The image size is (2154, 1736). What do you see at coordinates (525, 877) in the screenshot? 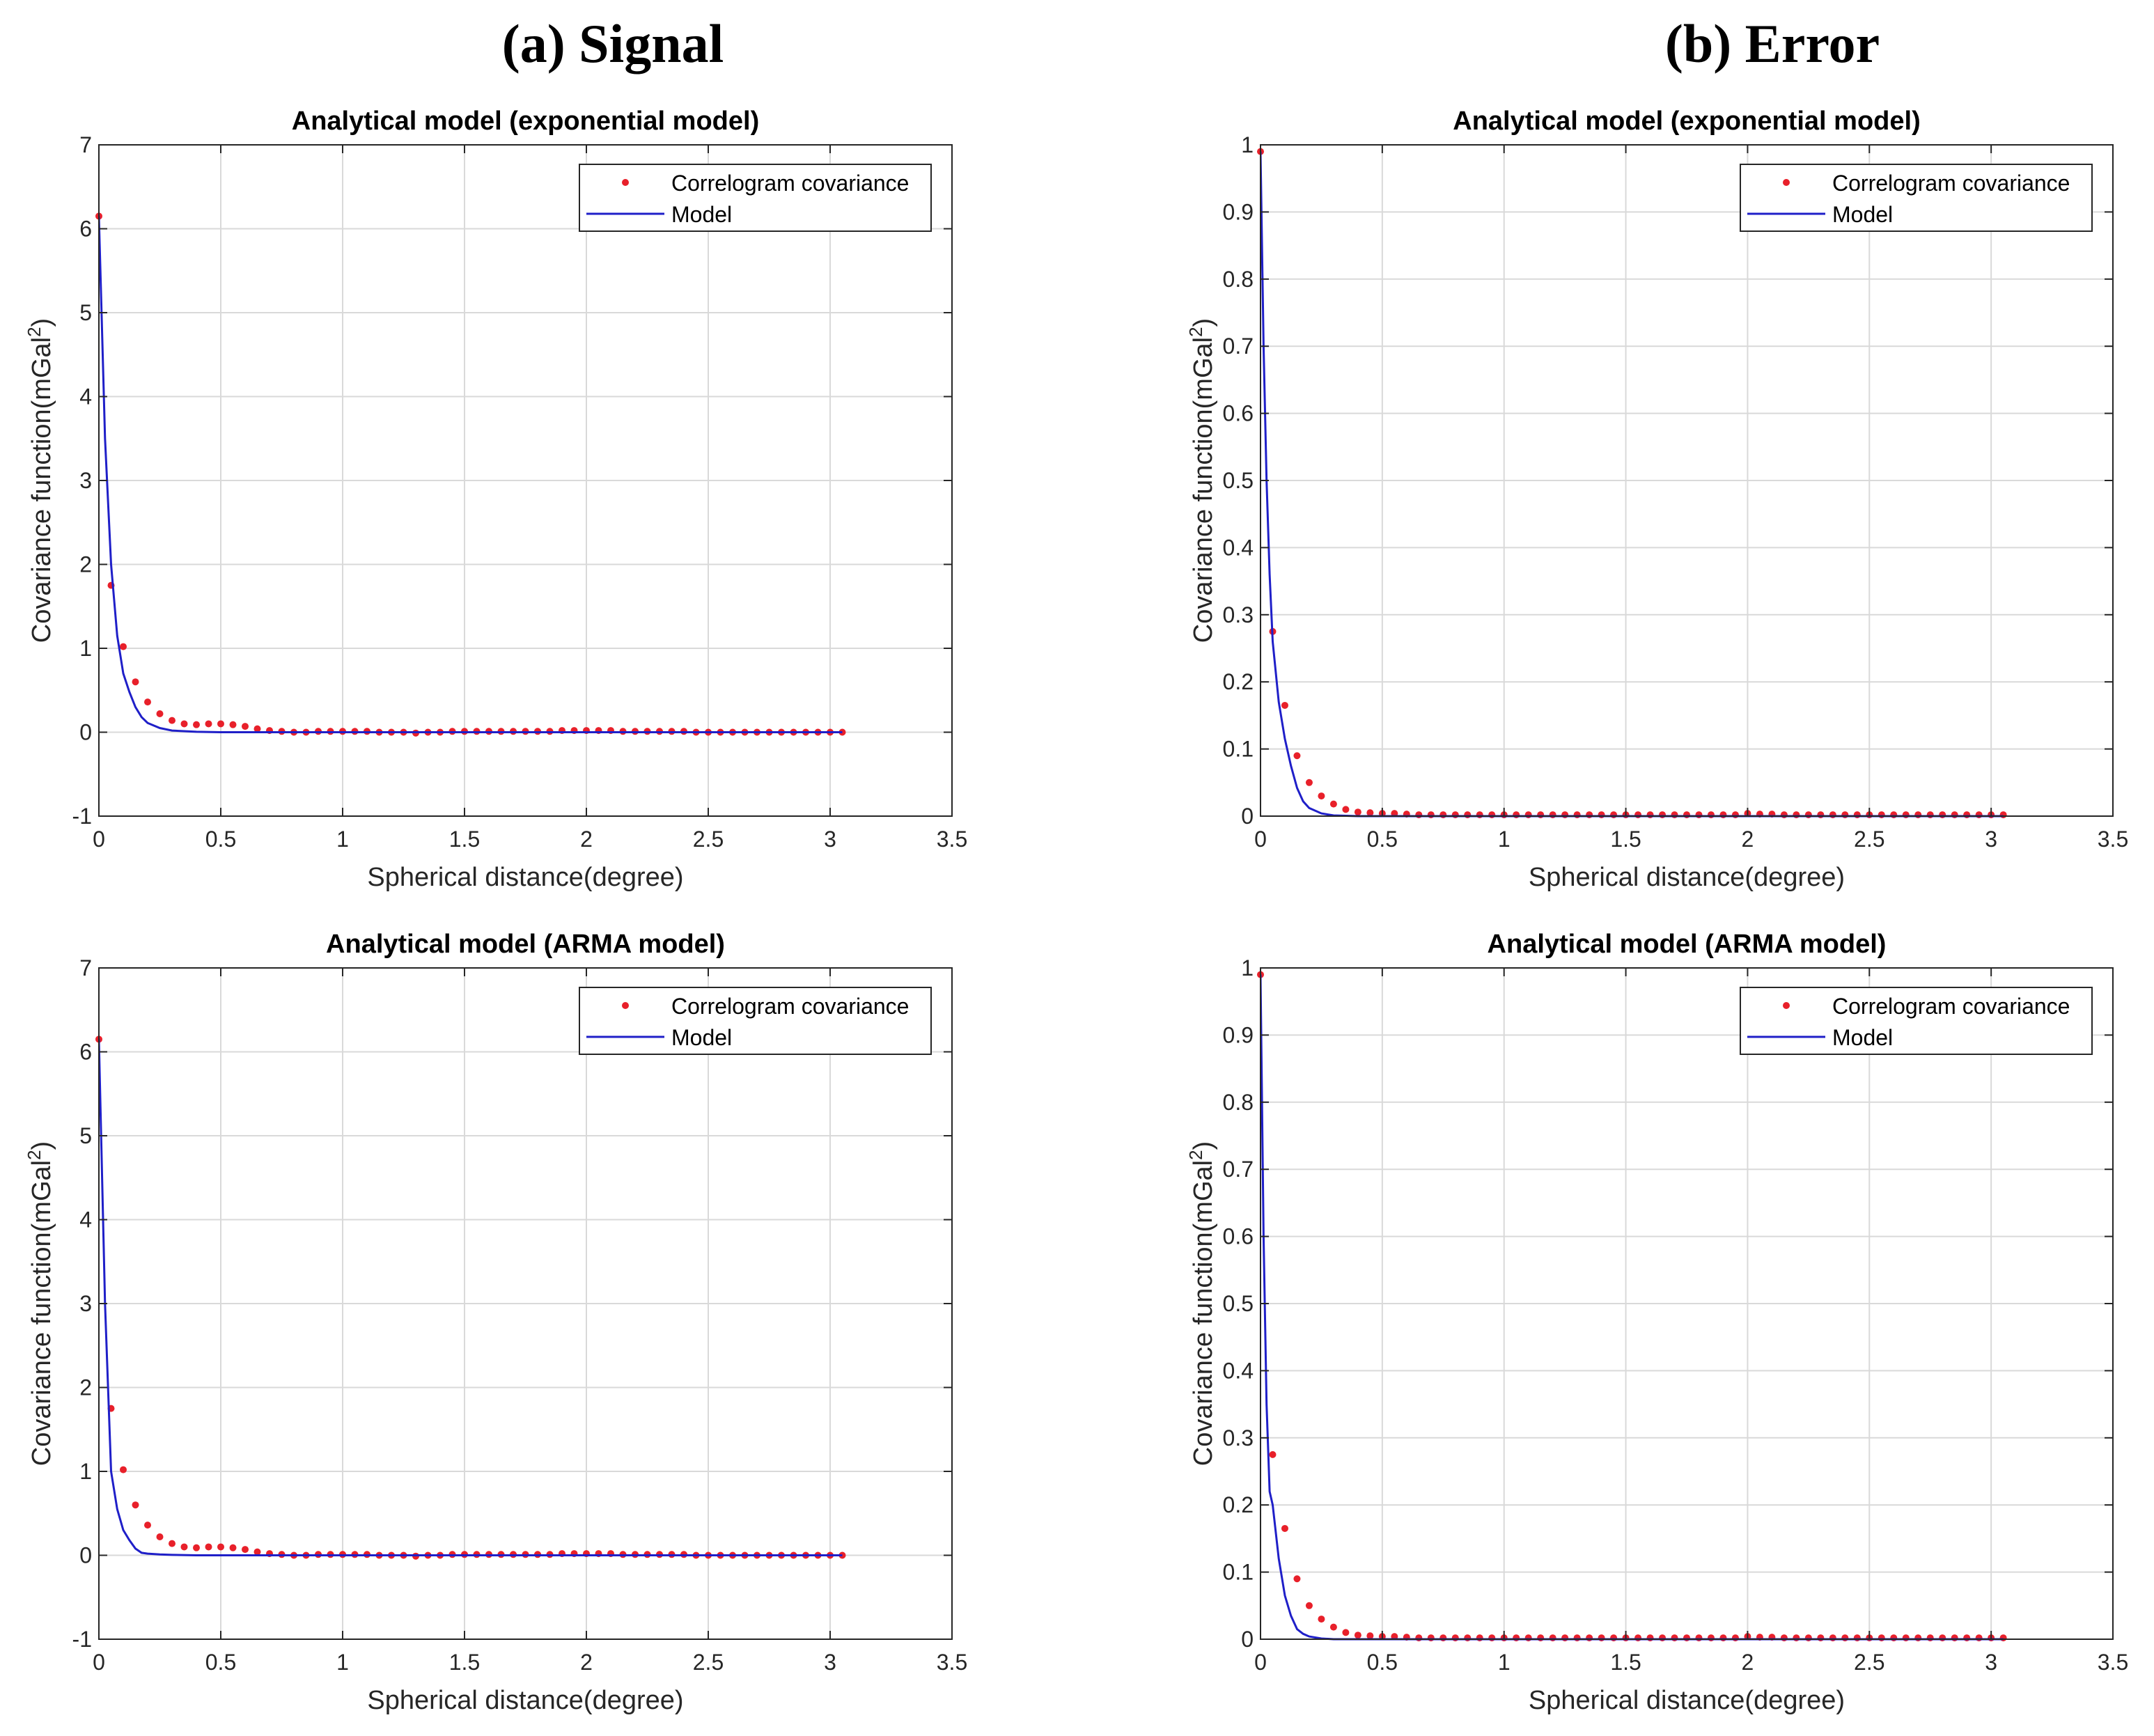
I see `x-axis-label: Spherical distance(degree)` at bounding box center [525, 877].